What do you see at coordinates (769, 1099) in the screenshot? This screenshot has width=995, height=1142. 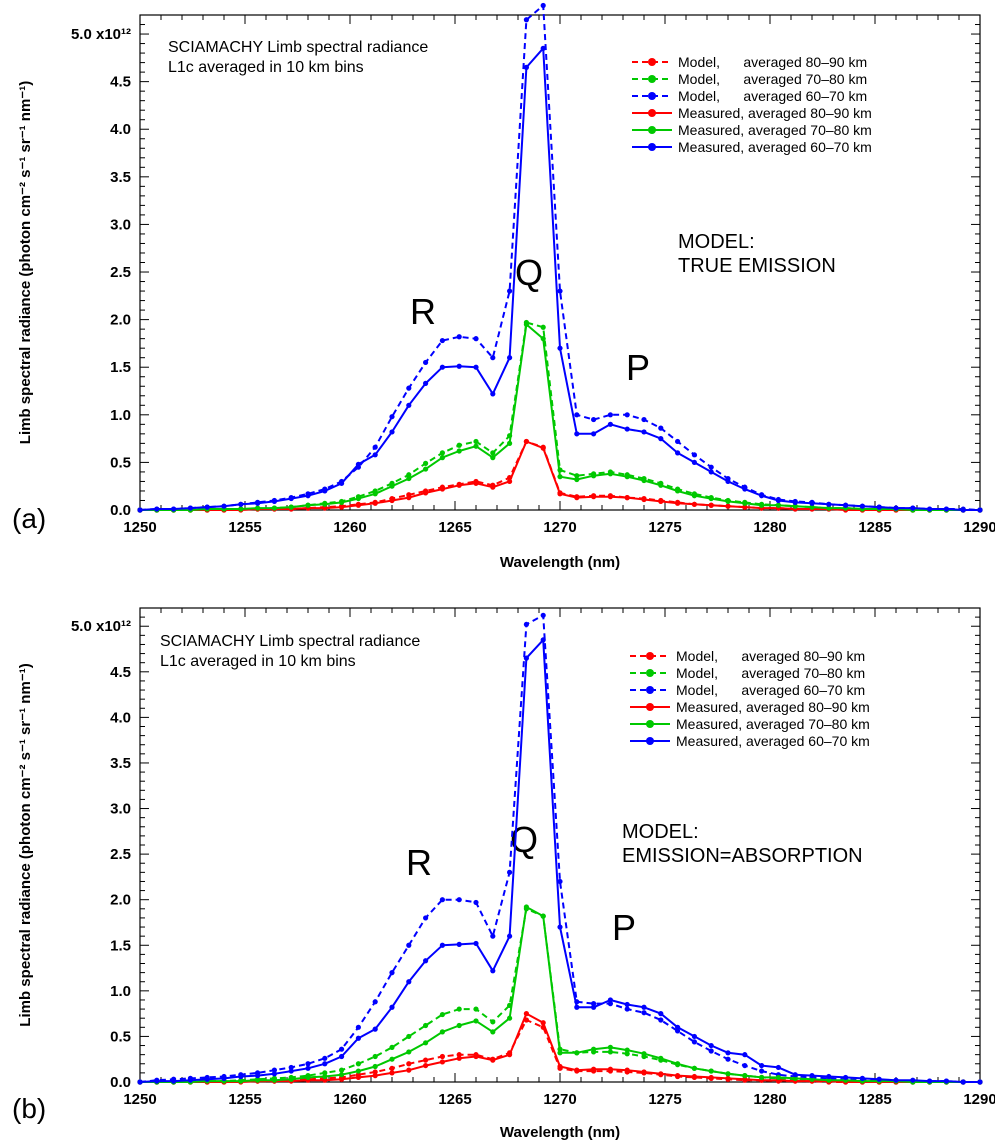 I see `x-tick-label: 1280` at bounding box center [769, 1099].